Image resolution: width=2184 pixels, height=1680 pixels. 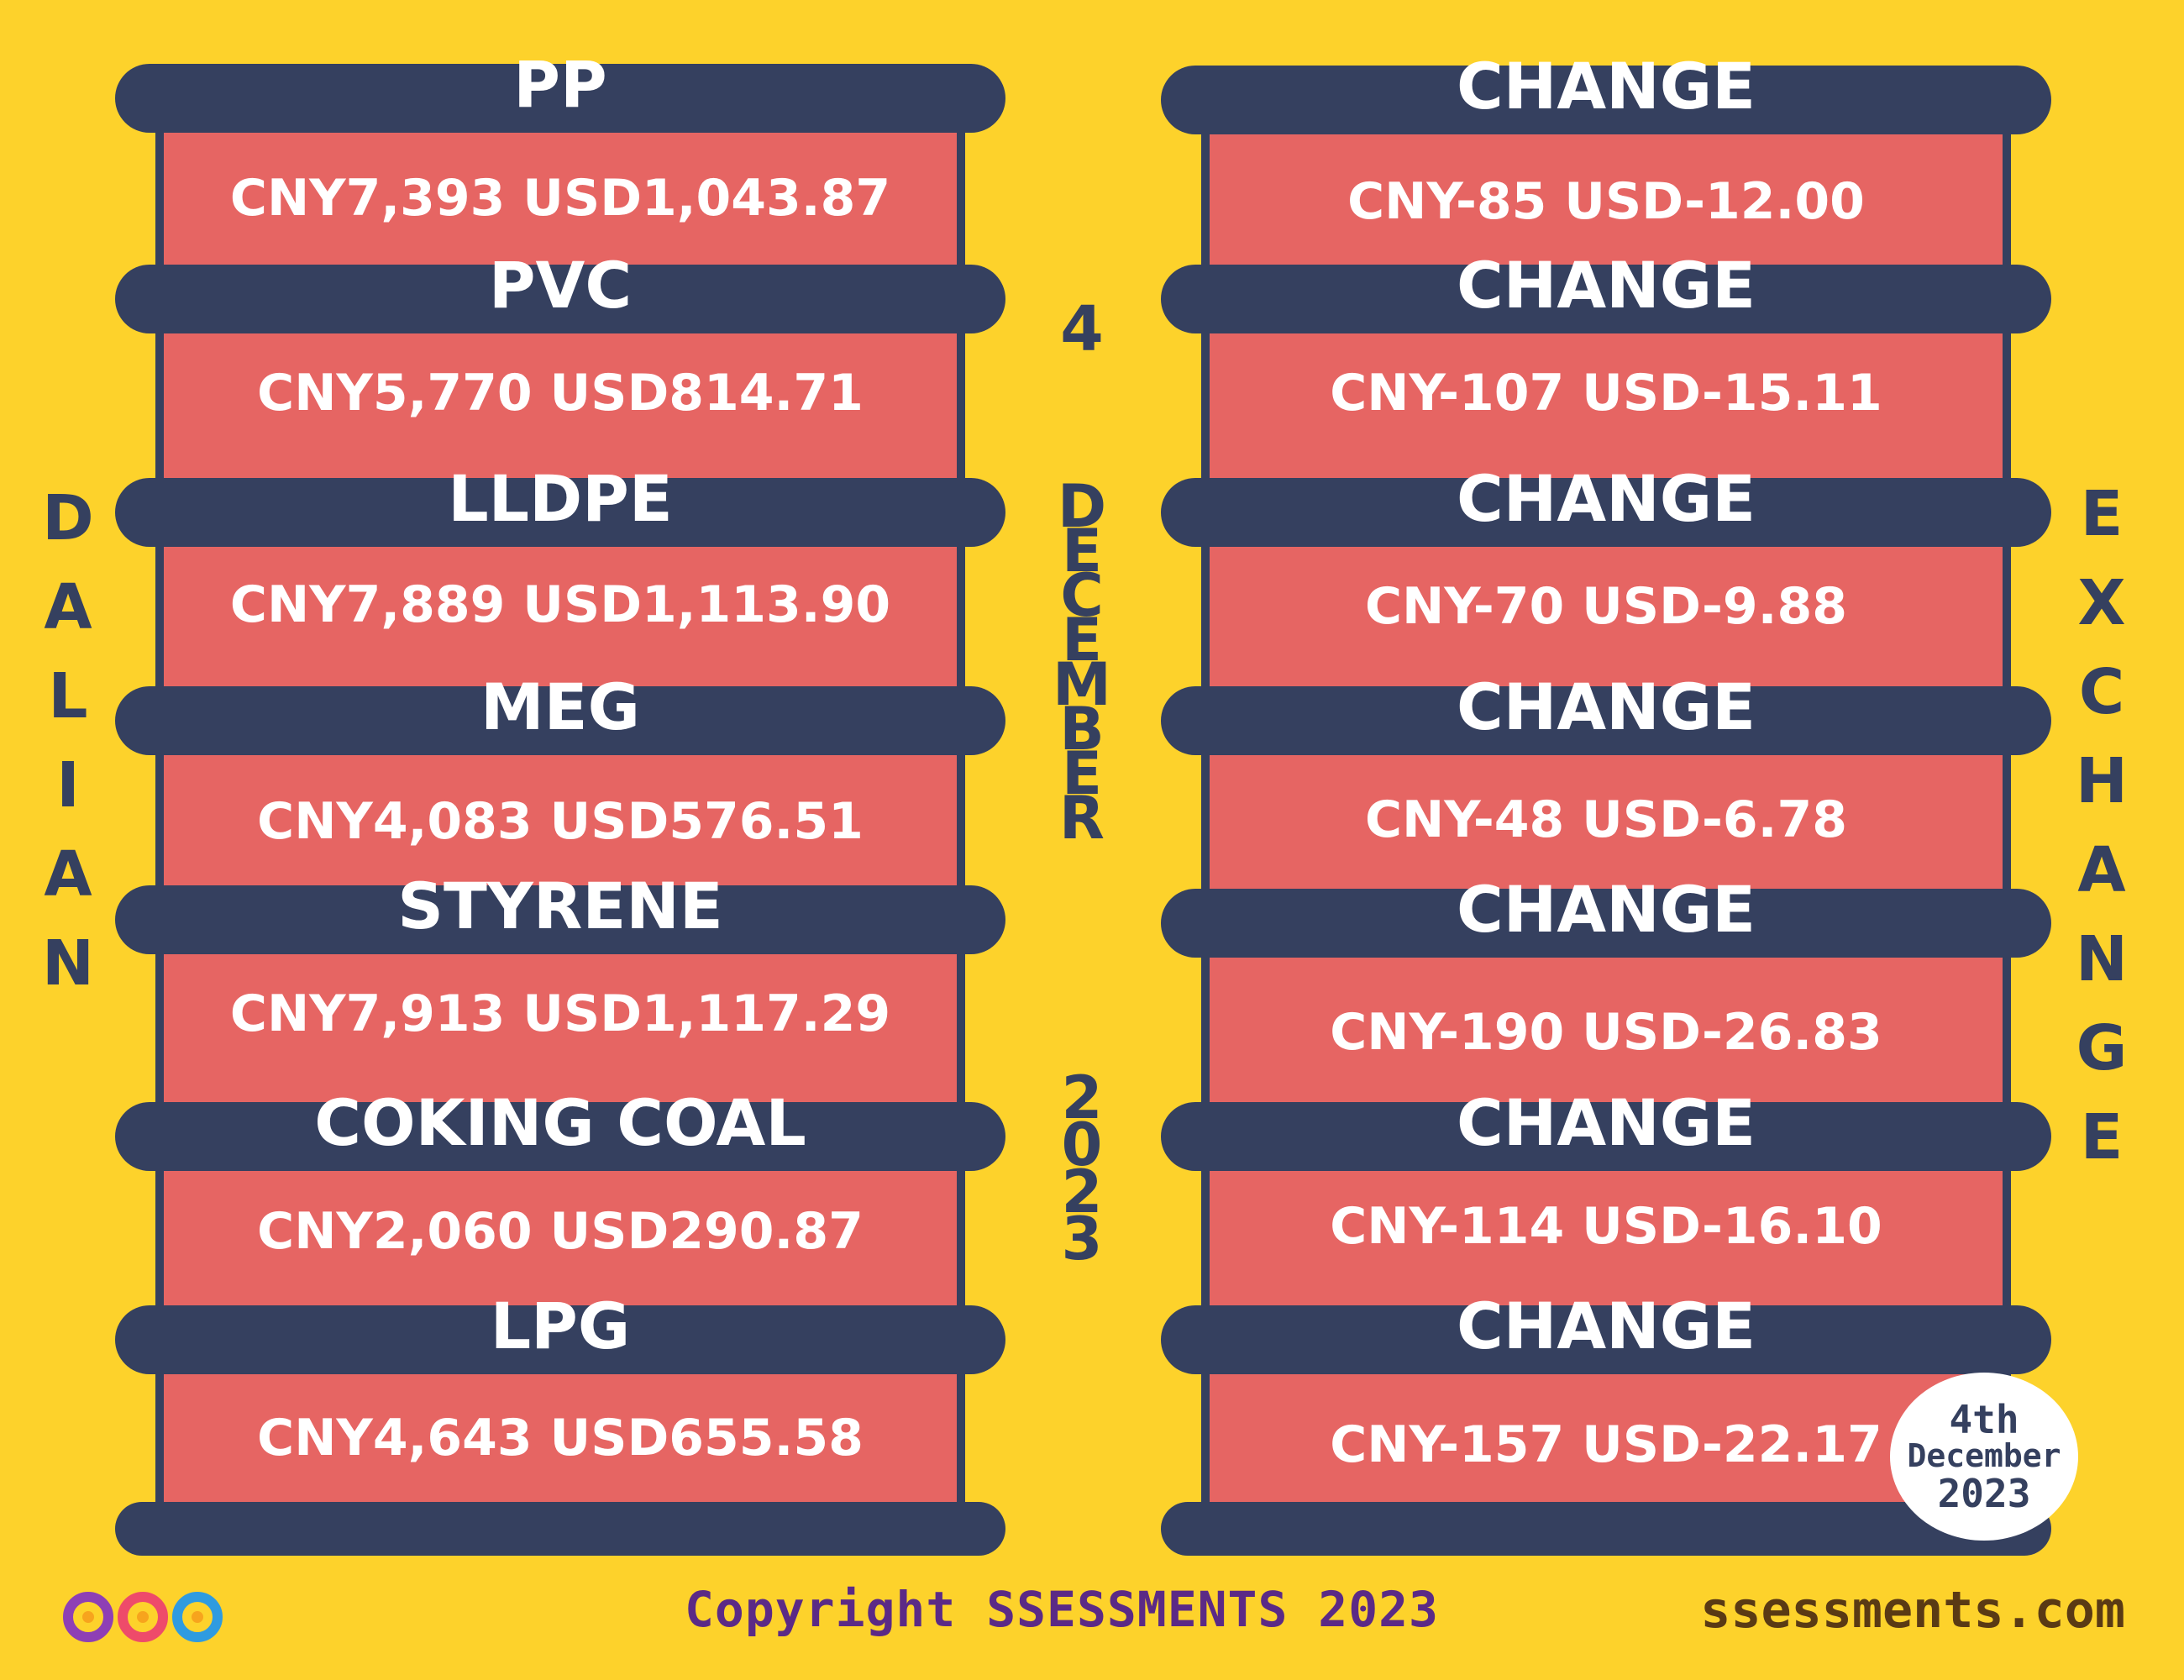 I want to click on infinity-rings-logo-icon, so click(x=143, y=1617).